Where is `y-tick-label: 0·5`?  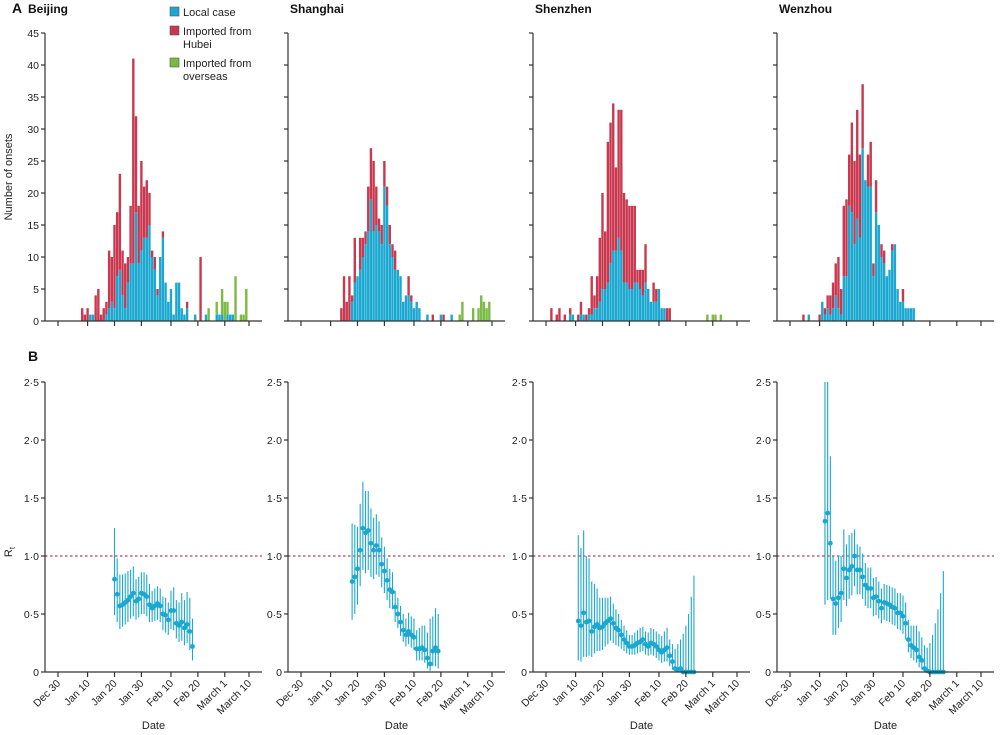 y-tick-label: 0·5 is located at coordinates (519, 615).